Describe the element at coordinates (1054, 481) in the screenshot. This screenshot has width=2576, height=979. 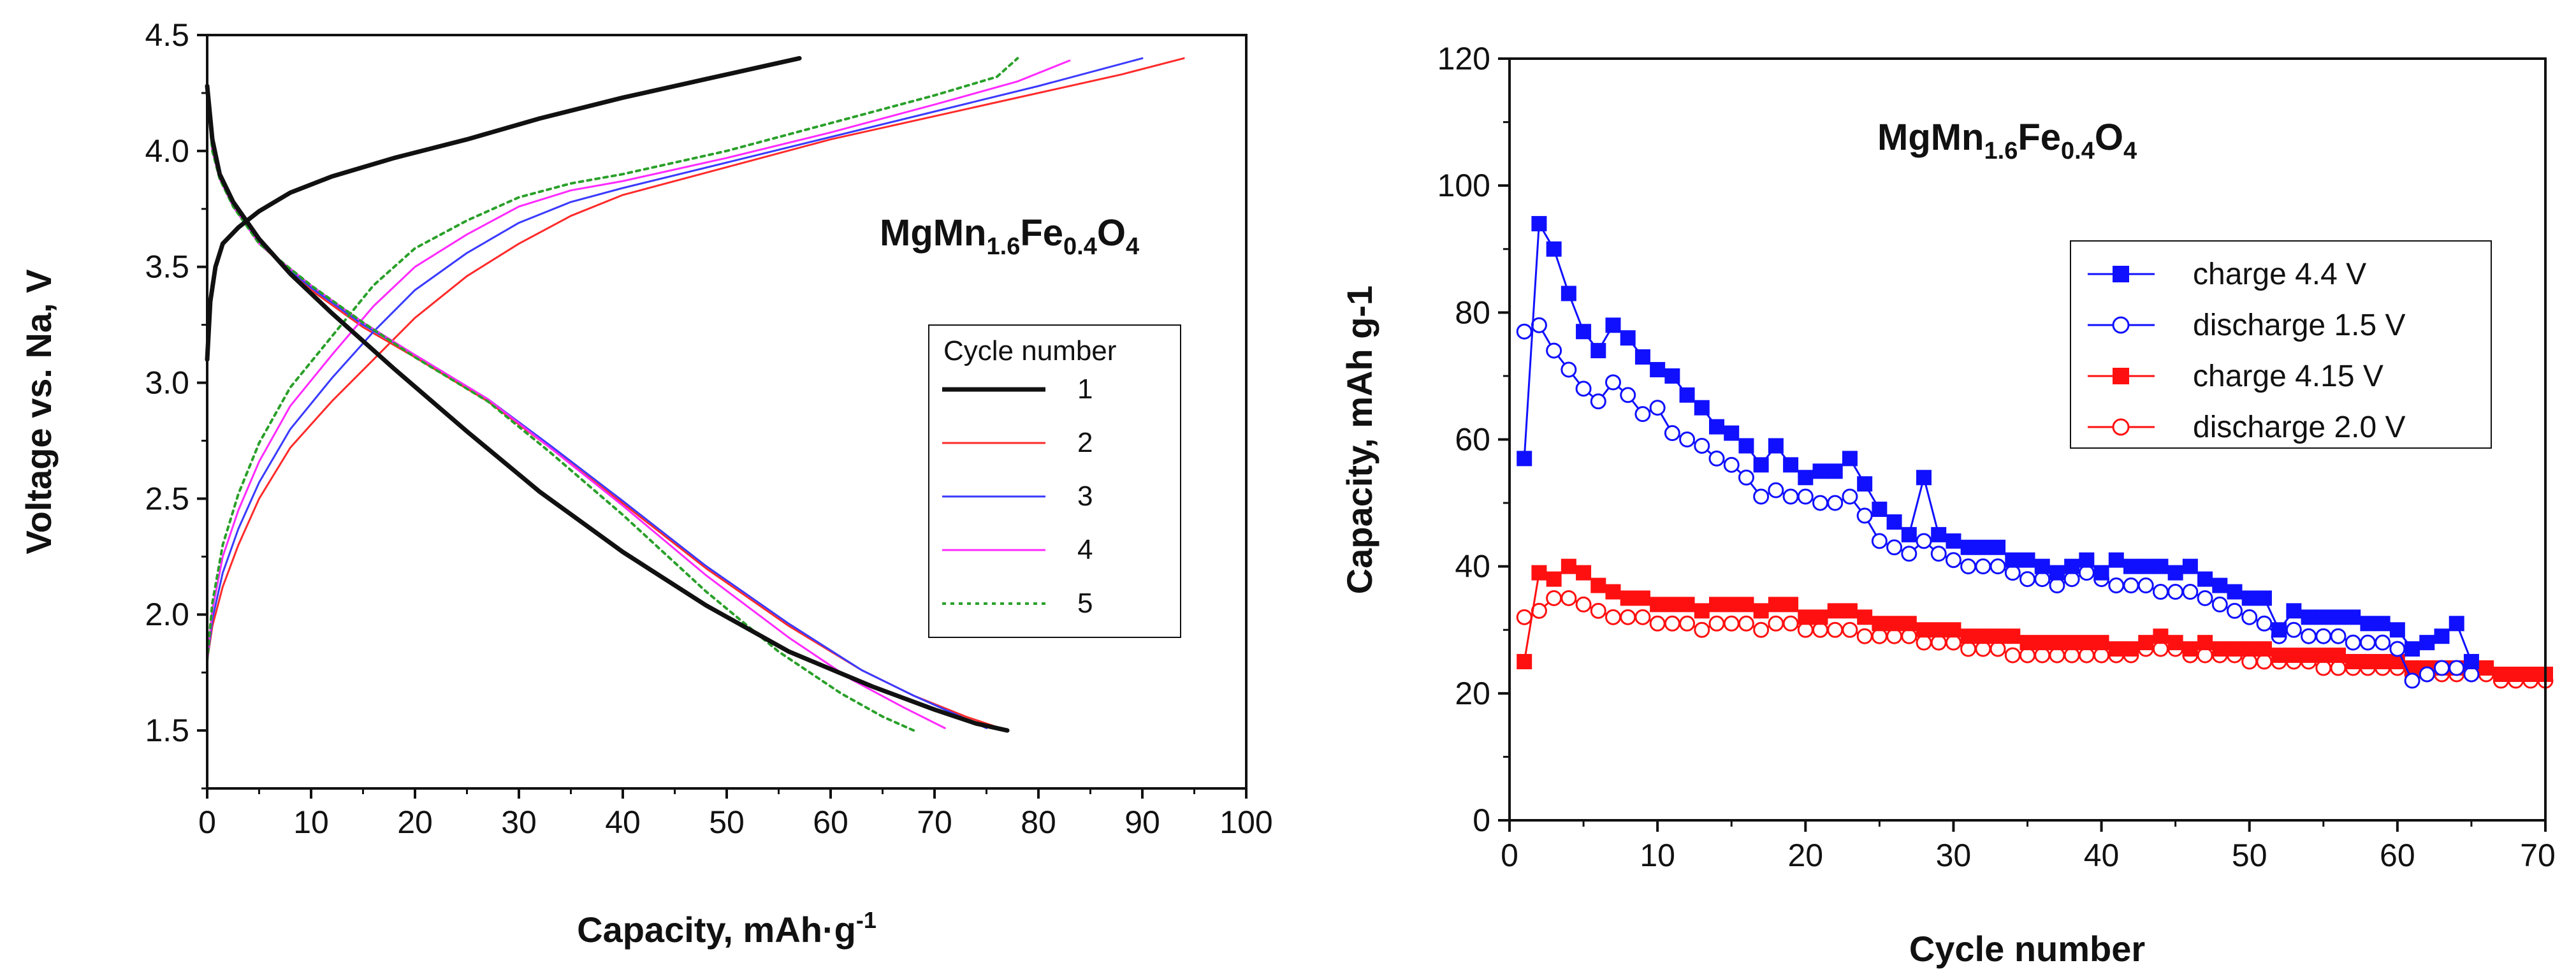
I see `legend-left: Cycle number 1 2 3 4 5` at that location.